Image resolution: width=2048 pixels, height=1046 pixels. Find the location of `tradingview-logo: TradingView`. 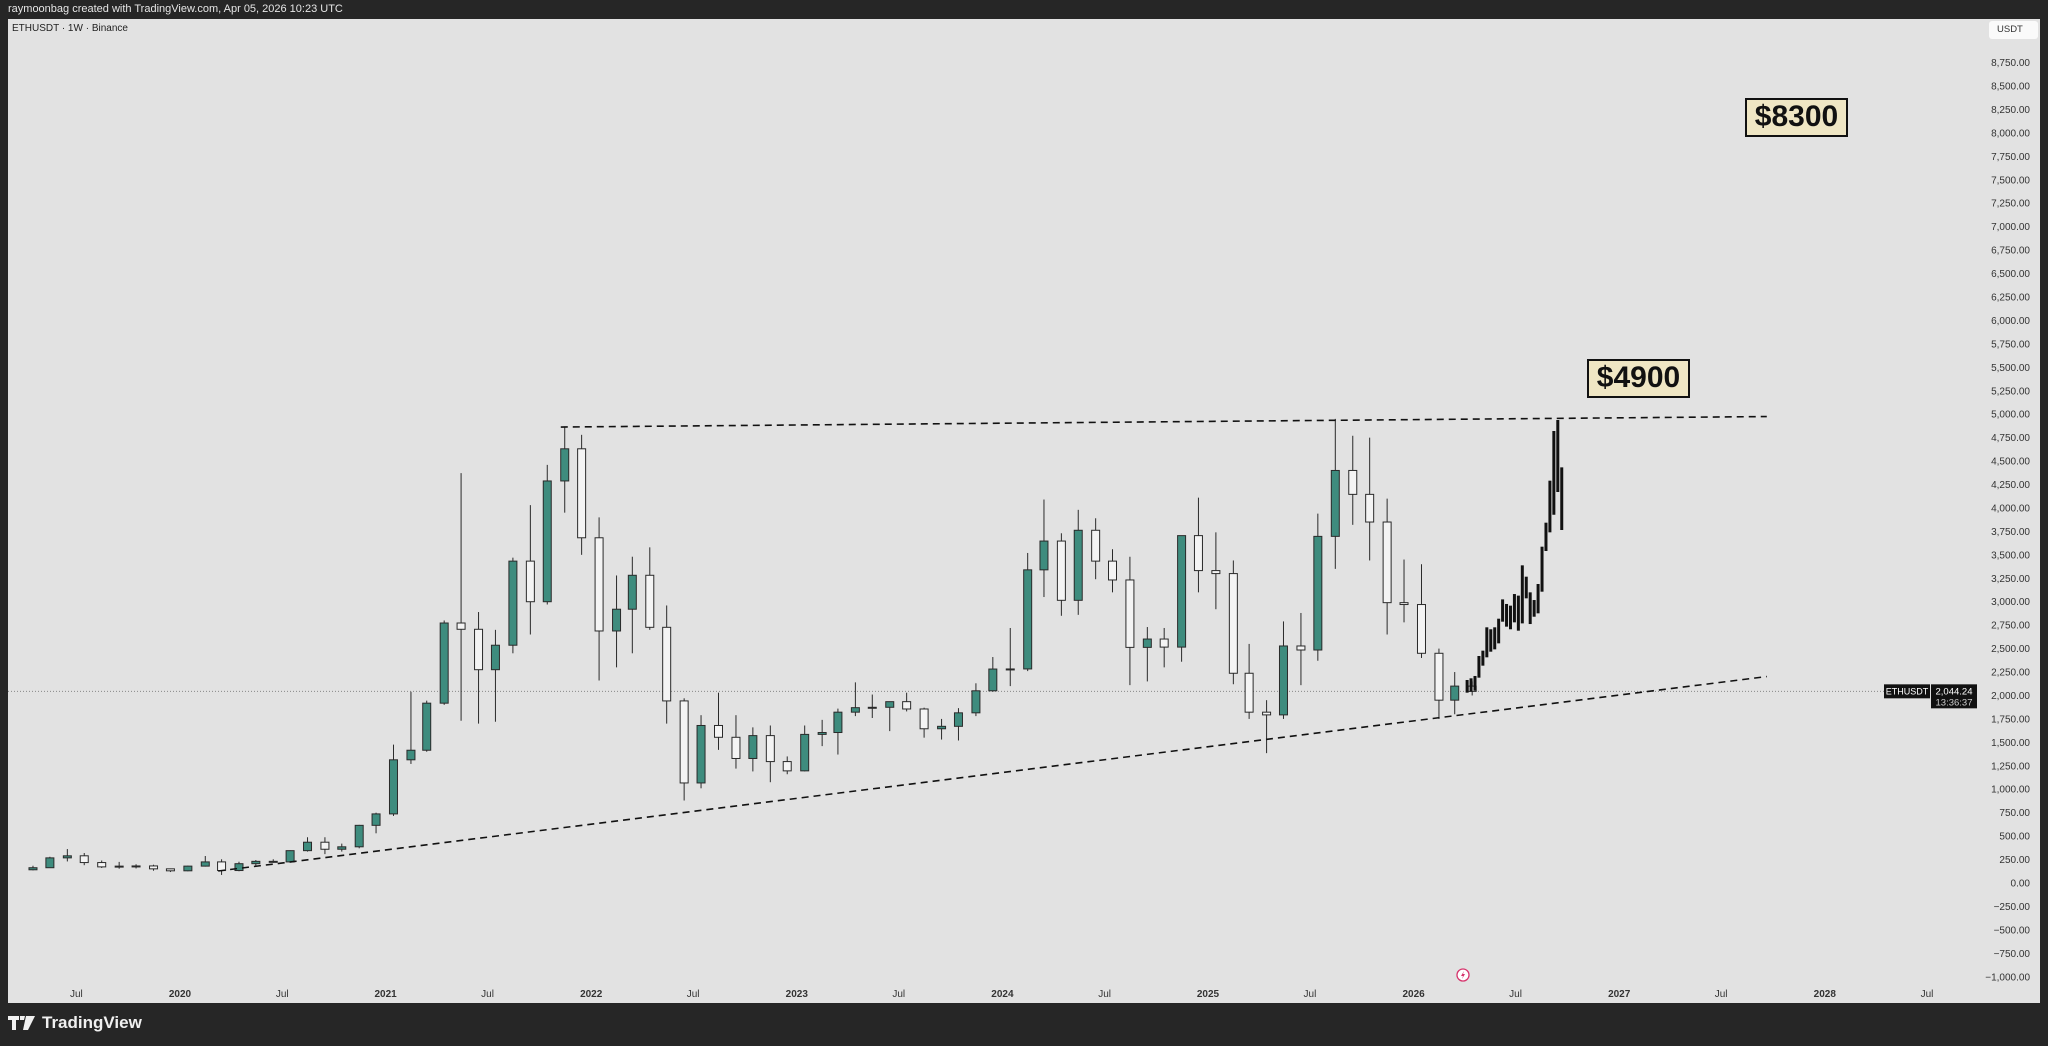

tradingview-logo: TradingView is located at coordinates (75, 1023).